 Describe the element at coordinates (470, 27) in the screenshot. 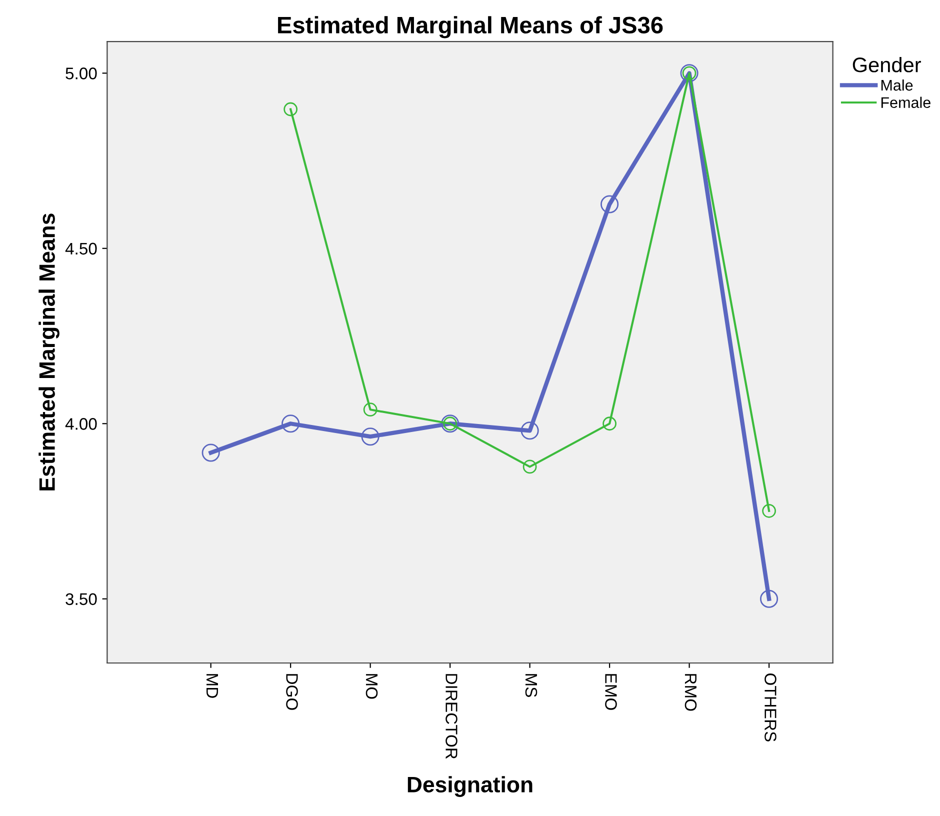

I see `chart-title: Estimated Marginal Means of JS36` at that location.